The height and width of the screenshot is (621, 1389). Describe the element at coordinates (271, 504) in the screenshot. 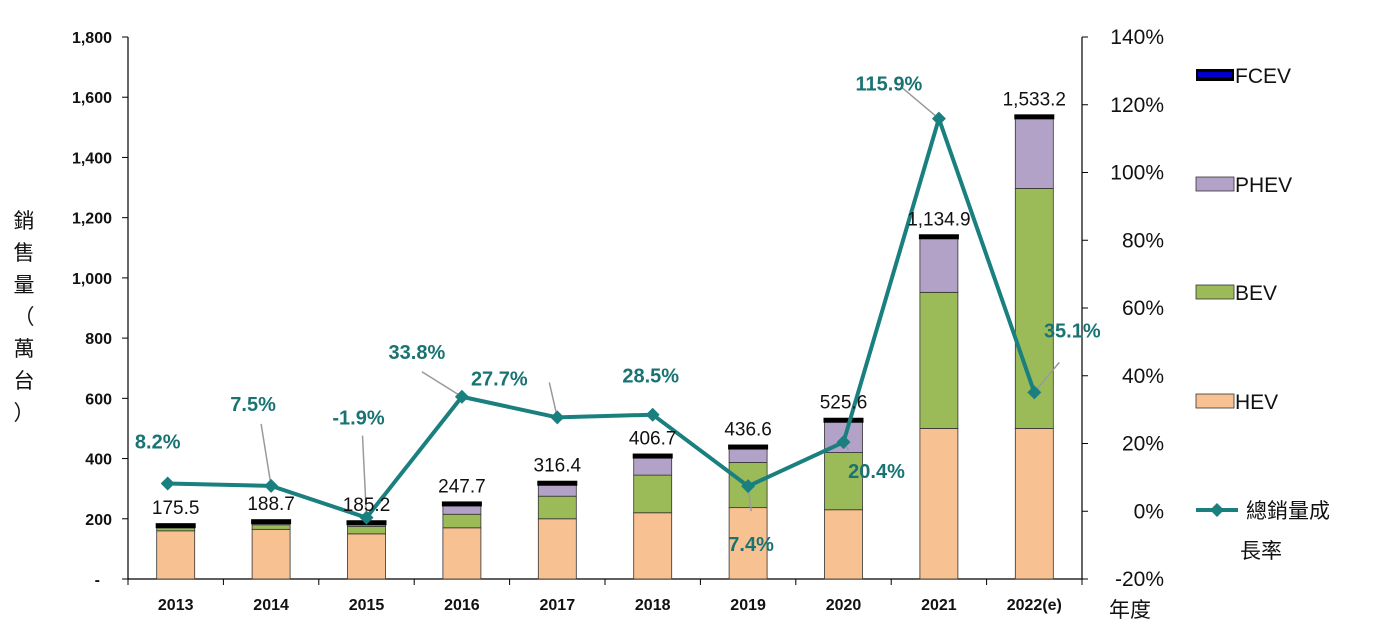

I see `total-value-label: 188.7` at that location.